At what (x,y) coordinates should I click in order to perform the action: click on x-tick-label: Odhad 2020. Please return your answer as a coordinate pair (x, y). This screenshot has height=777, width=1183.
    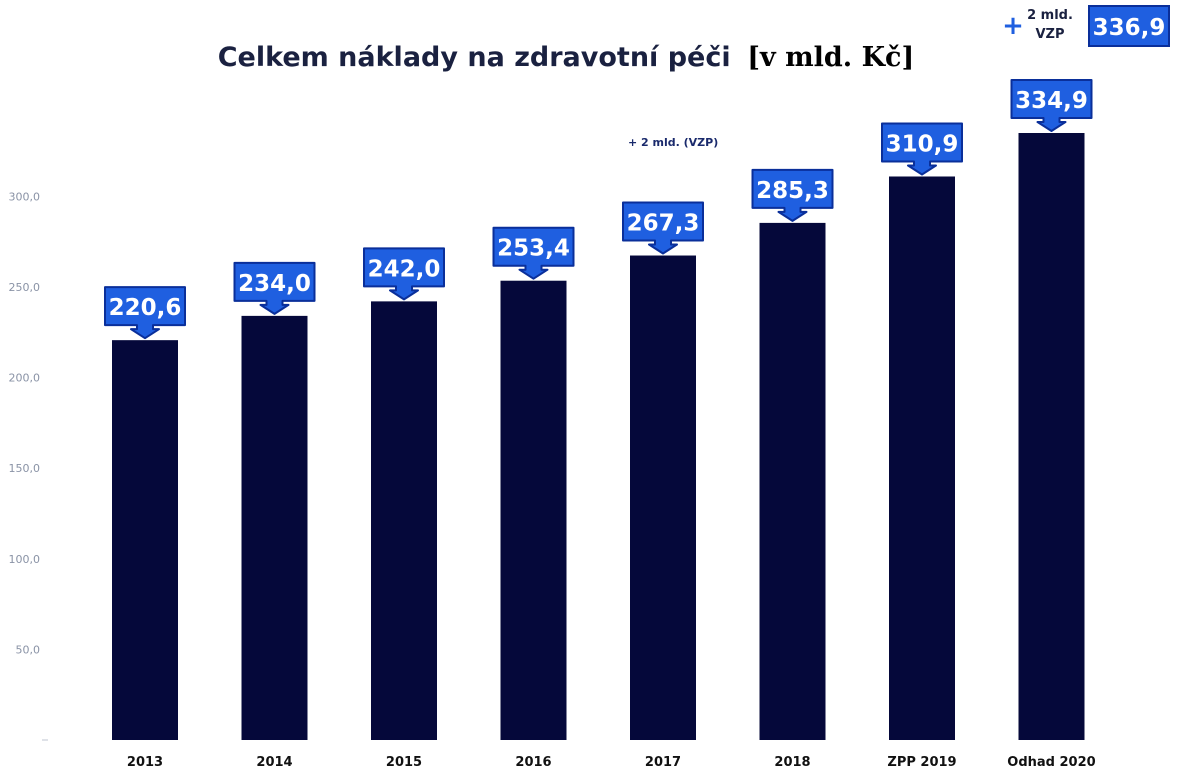
    Looking at the image, I should click on (1051, 762).